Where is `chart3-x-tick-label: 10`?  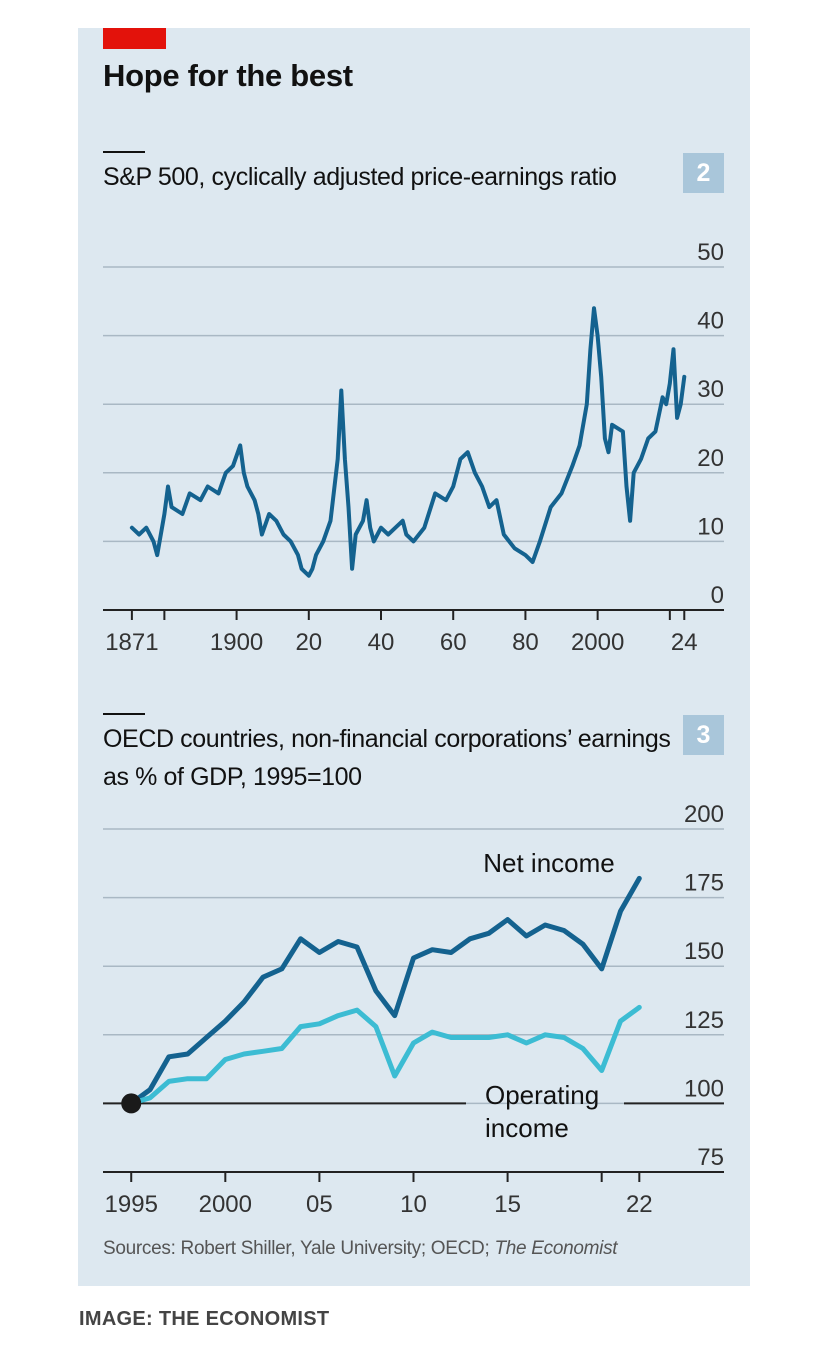
chart3-x-tick-label: 10 is located at coordinates (413, 1204).